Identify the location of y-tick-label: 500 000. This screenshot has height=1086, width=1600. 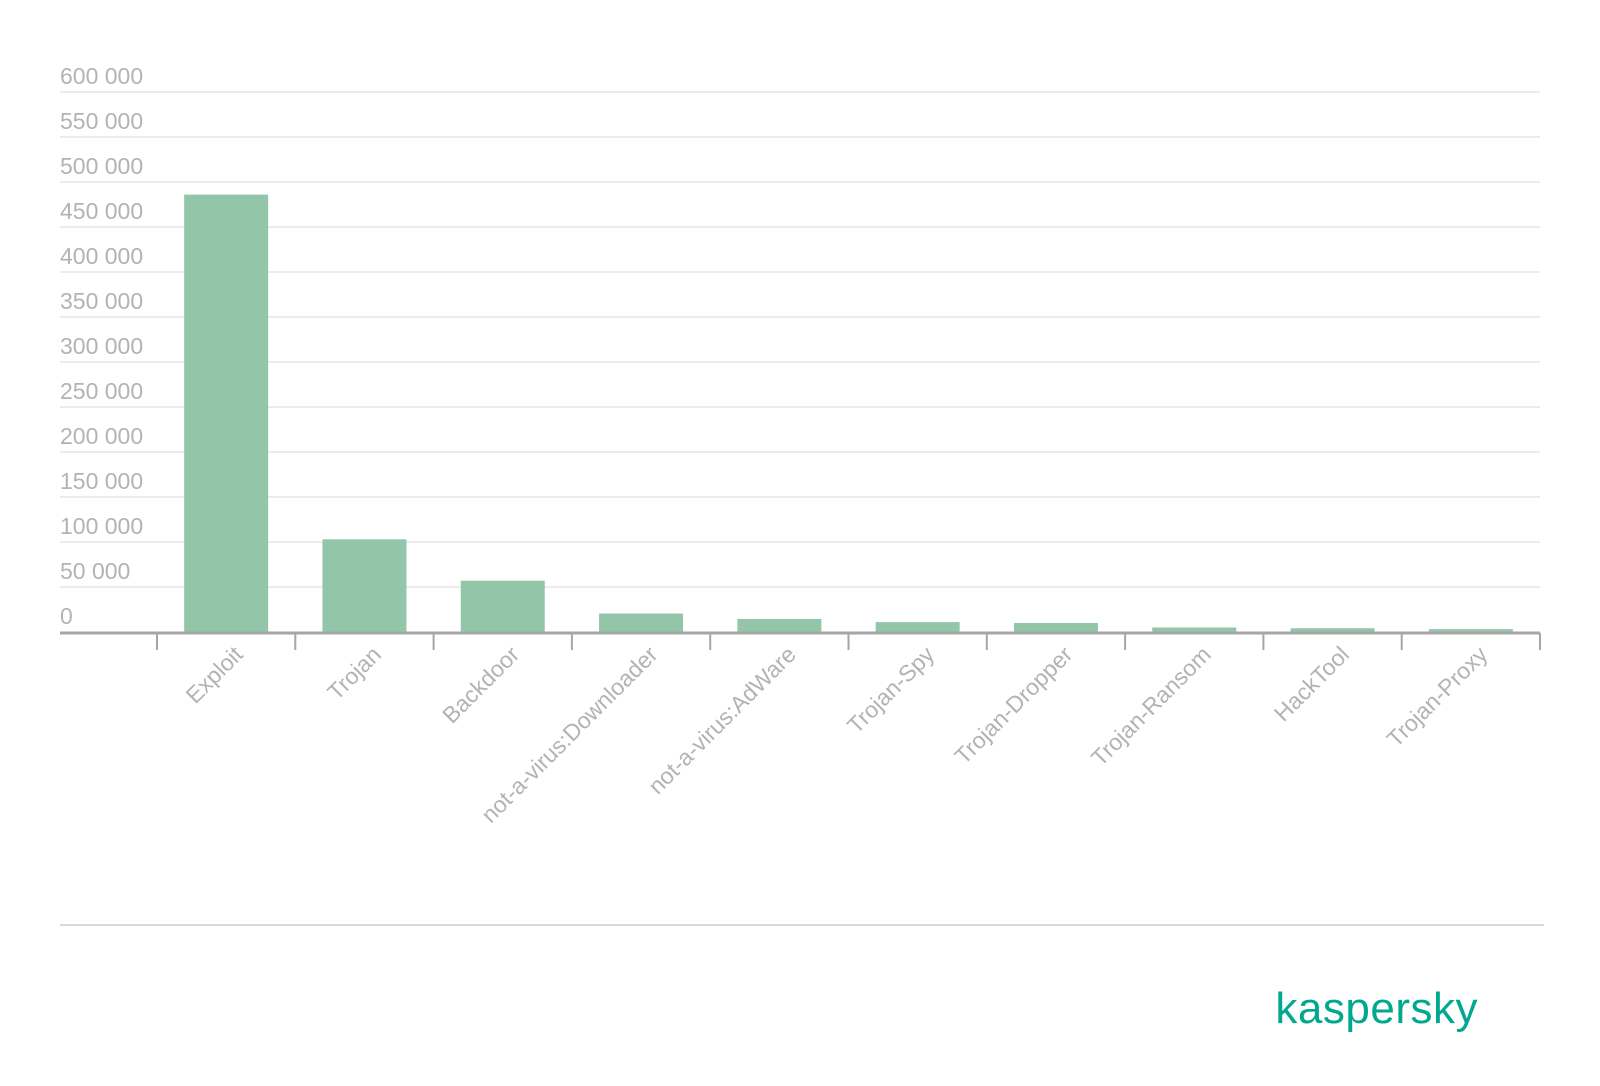
(101, 166).